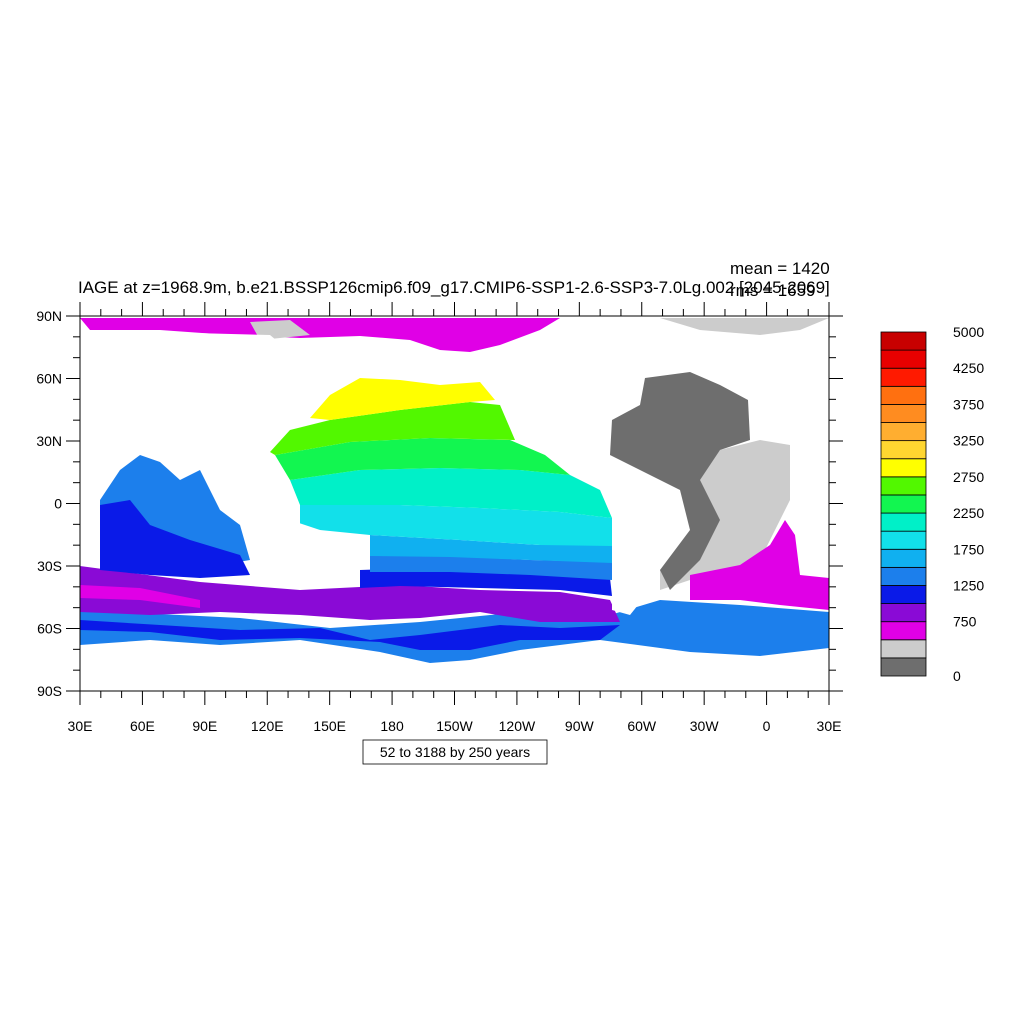  I want to click on colorbar-label: 4250, so click(968, 368).